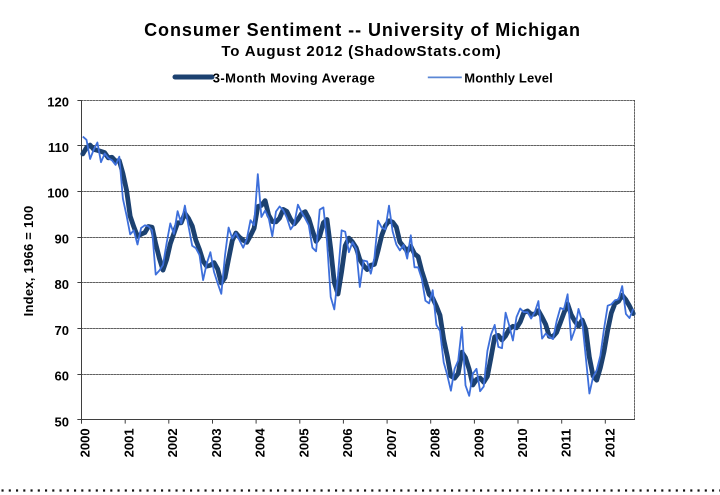  Describe the element at coordinates (294, 78) in the screenshot. I see `svg-text: 3-Month Moving Average` at that location.